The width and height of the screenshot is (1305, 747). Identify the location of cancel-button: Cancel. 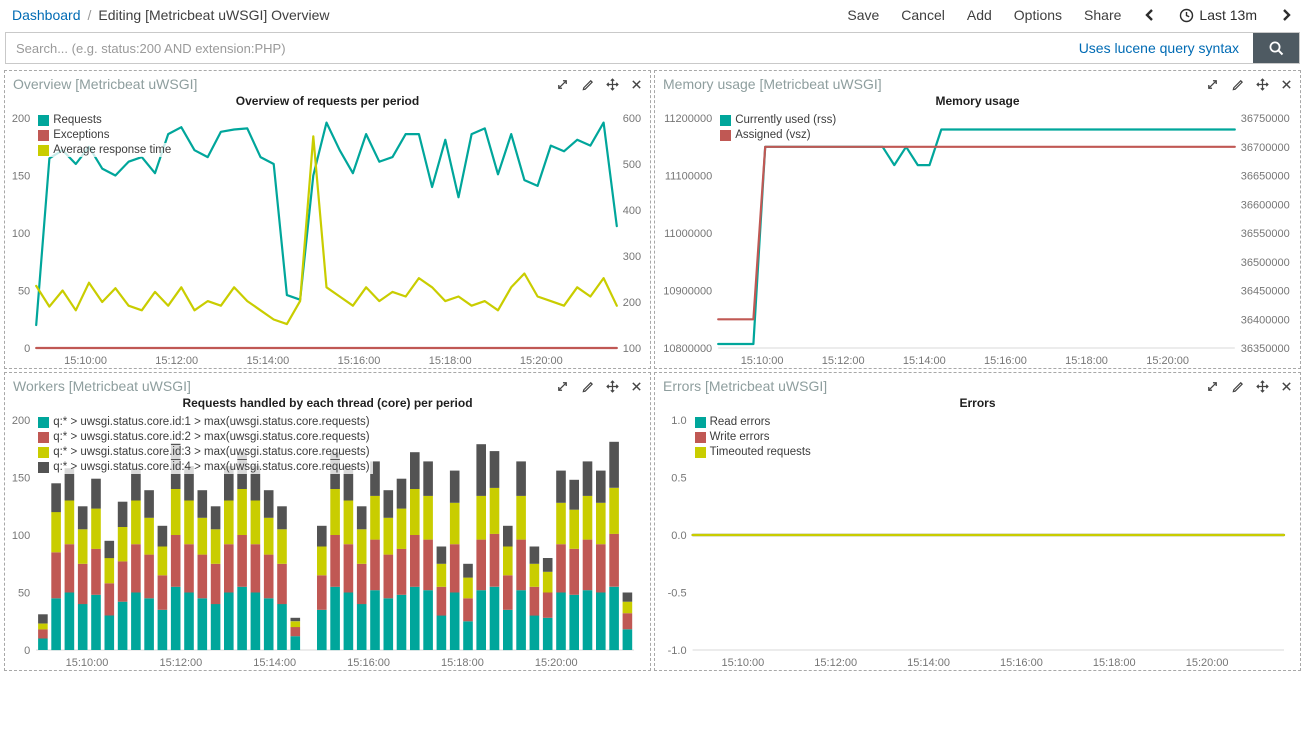
(923, 15).